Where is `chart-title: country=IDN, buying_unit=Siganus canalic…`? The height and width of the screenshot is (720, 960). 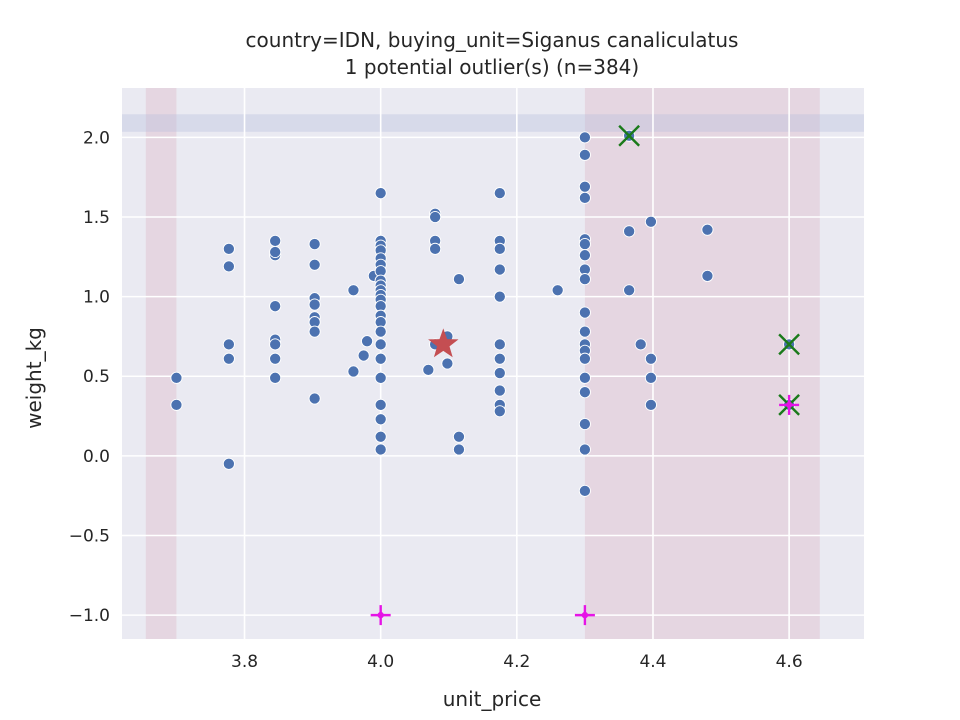
chart-title: country=IDN, buying_unit=Siganus canalic… is located at coordinates (492, 40).